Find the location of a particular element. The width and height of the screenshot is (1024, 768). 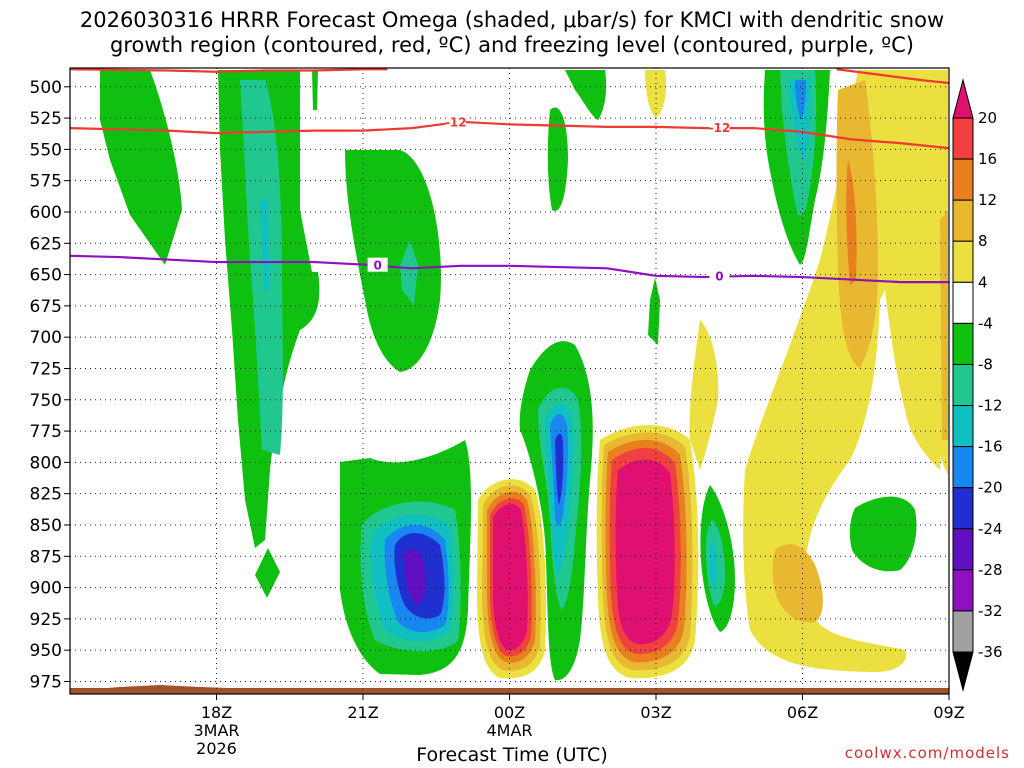

omega-region-teal-column is located at coordinates (261, 267).